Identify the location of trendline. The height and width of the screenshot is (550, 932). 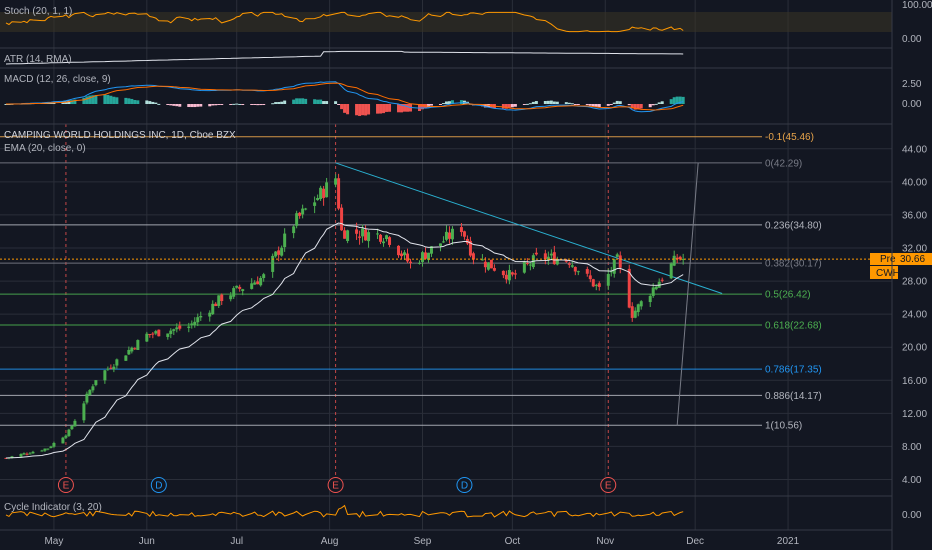
(529, 228).